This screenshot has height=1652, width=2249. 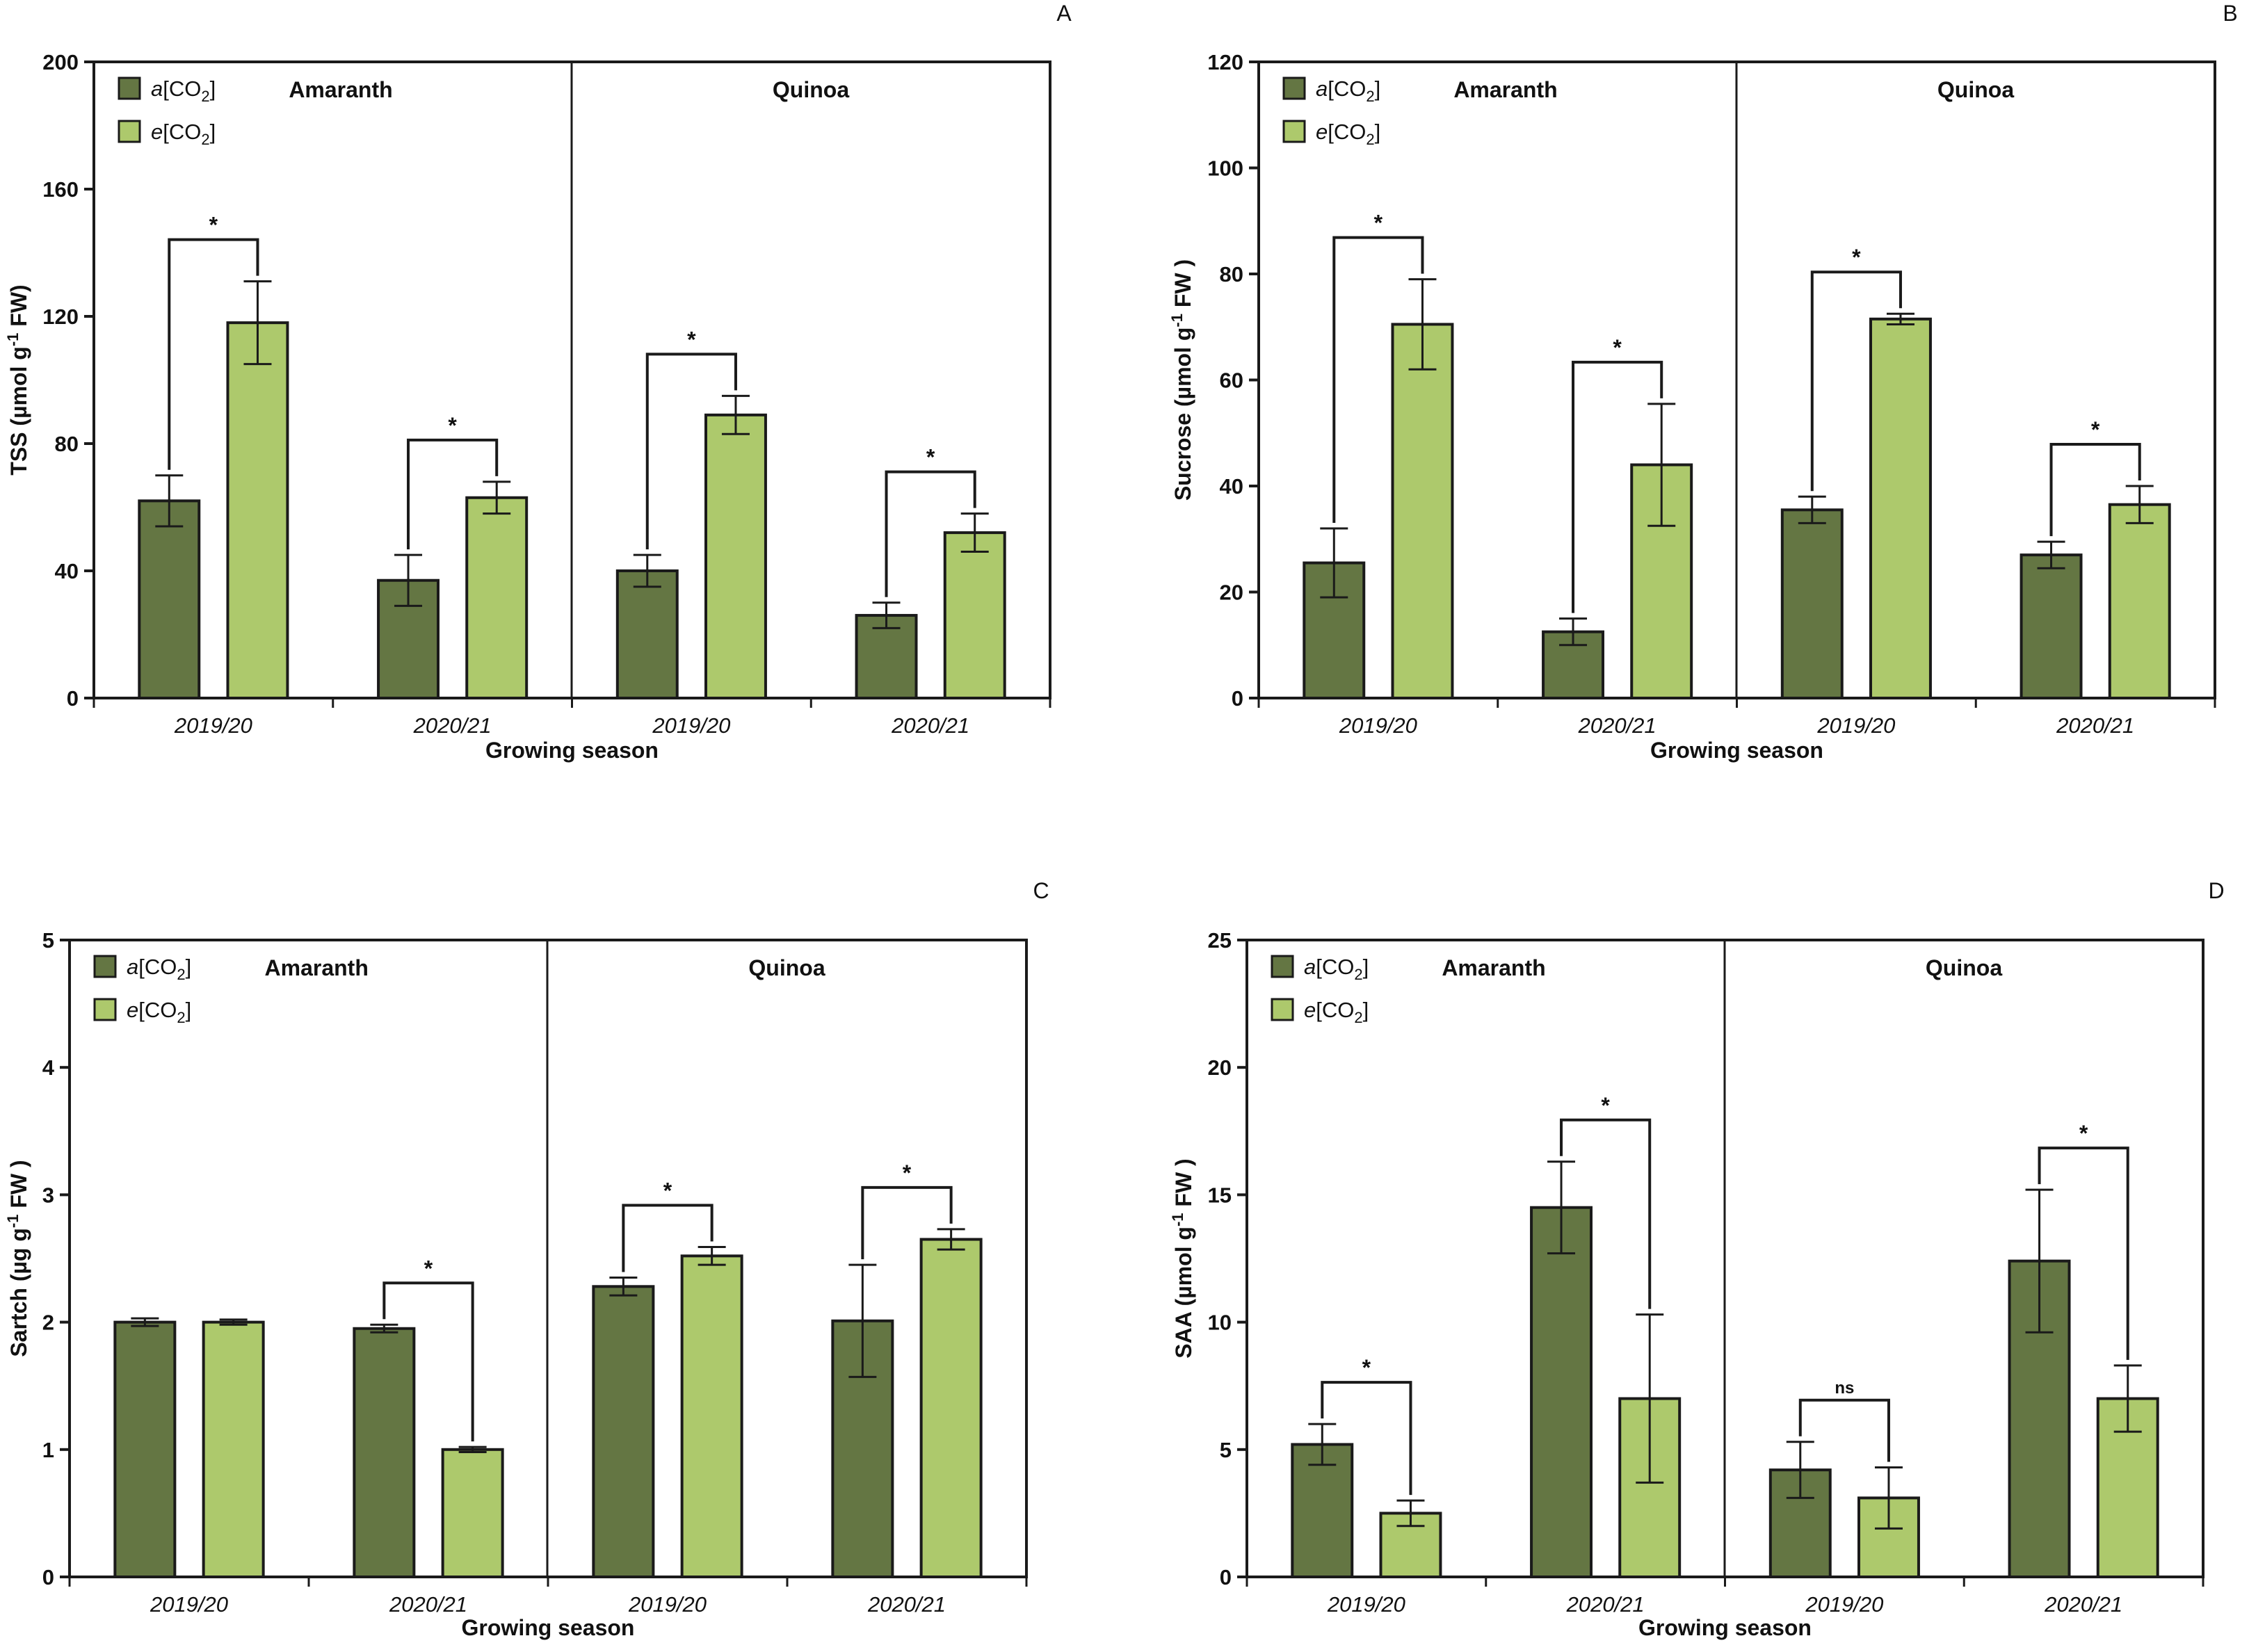 What do you see at coordinates (1220, 1195) in the screenshot?
I see `y-tick-label: 15` at bounding box center [1220, 1195].